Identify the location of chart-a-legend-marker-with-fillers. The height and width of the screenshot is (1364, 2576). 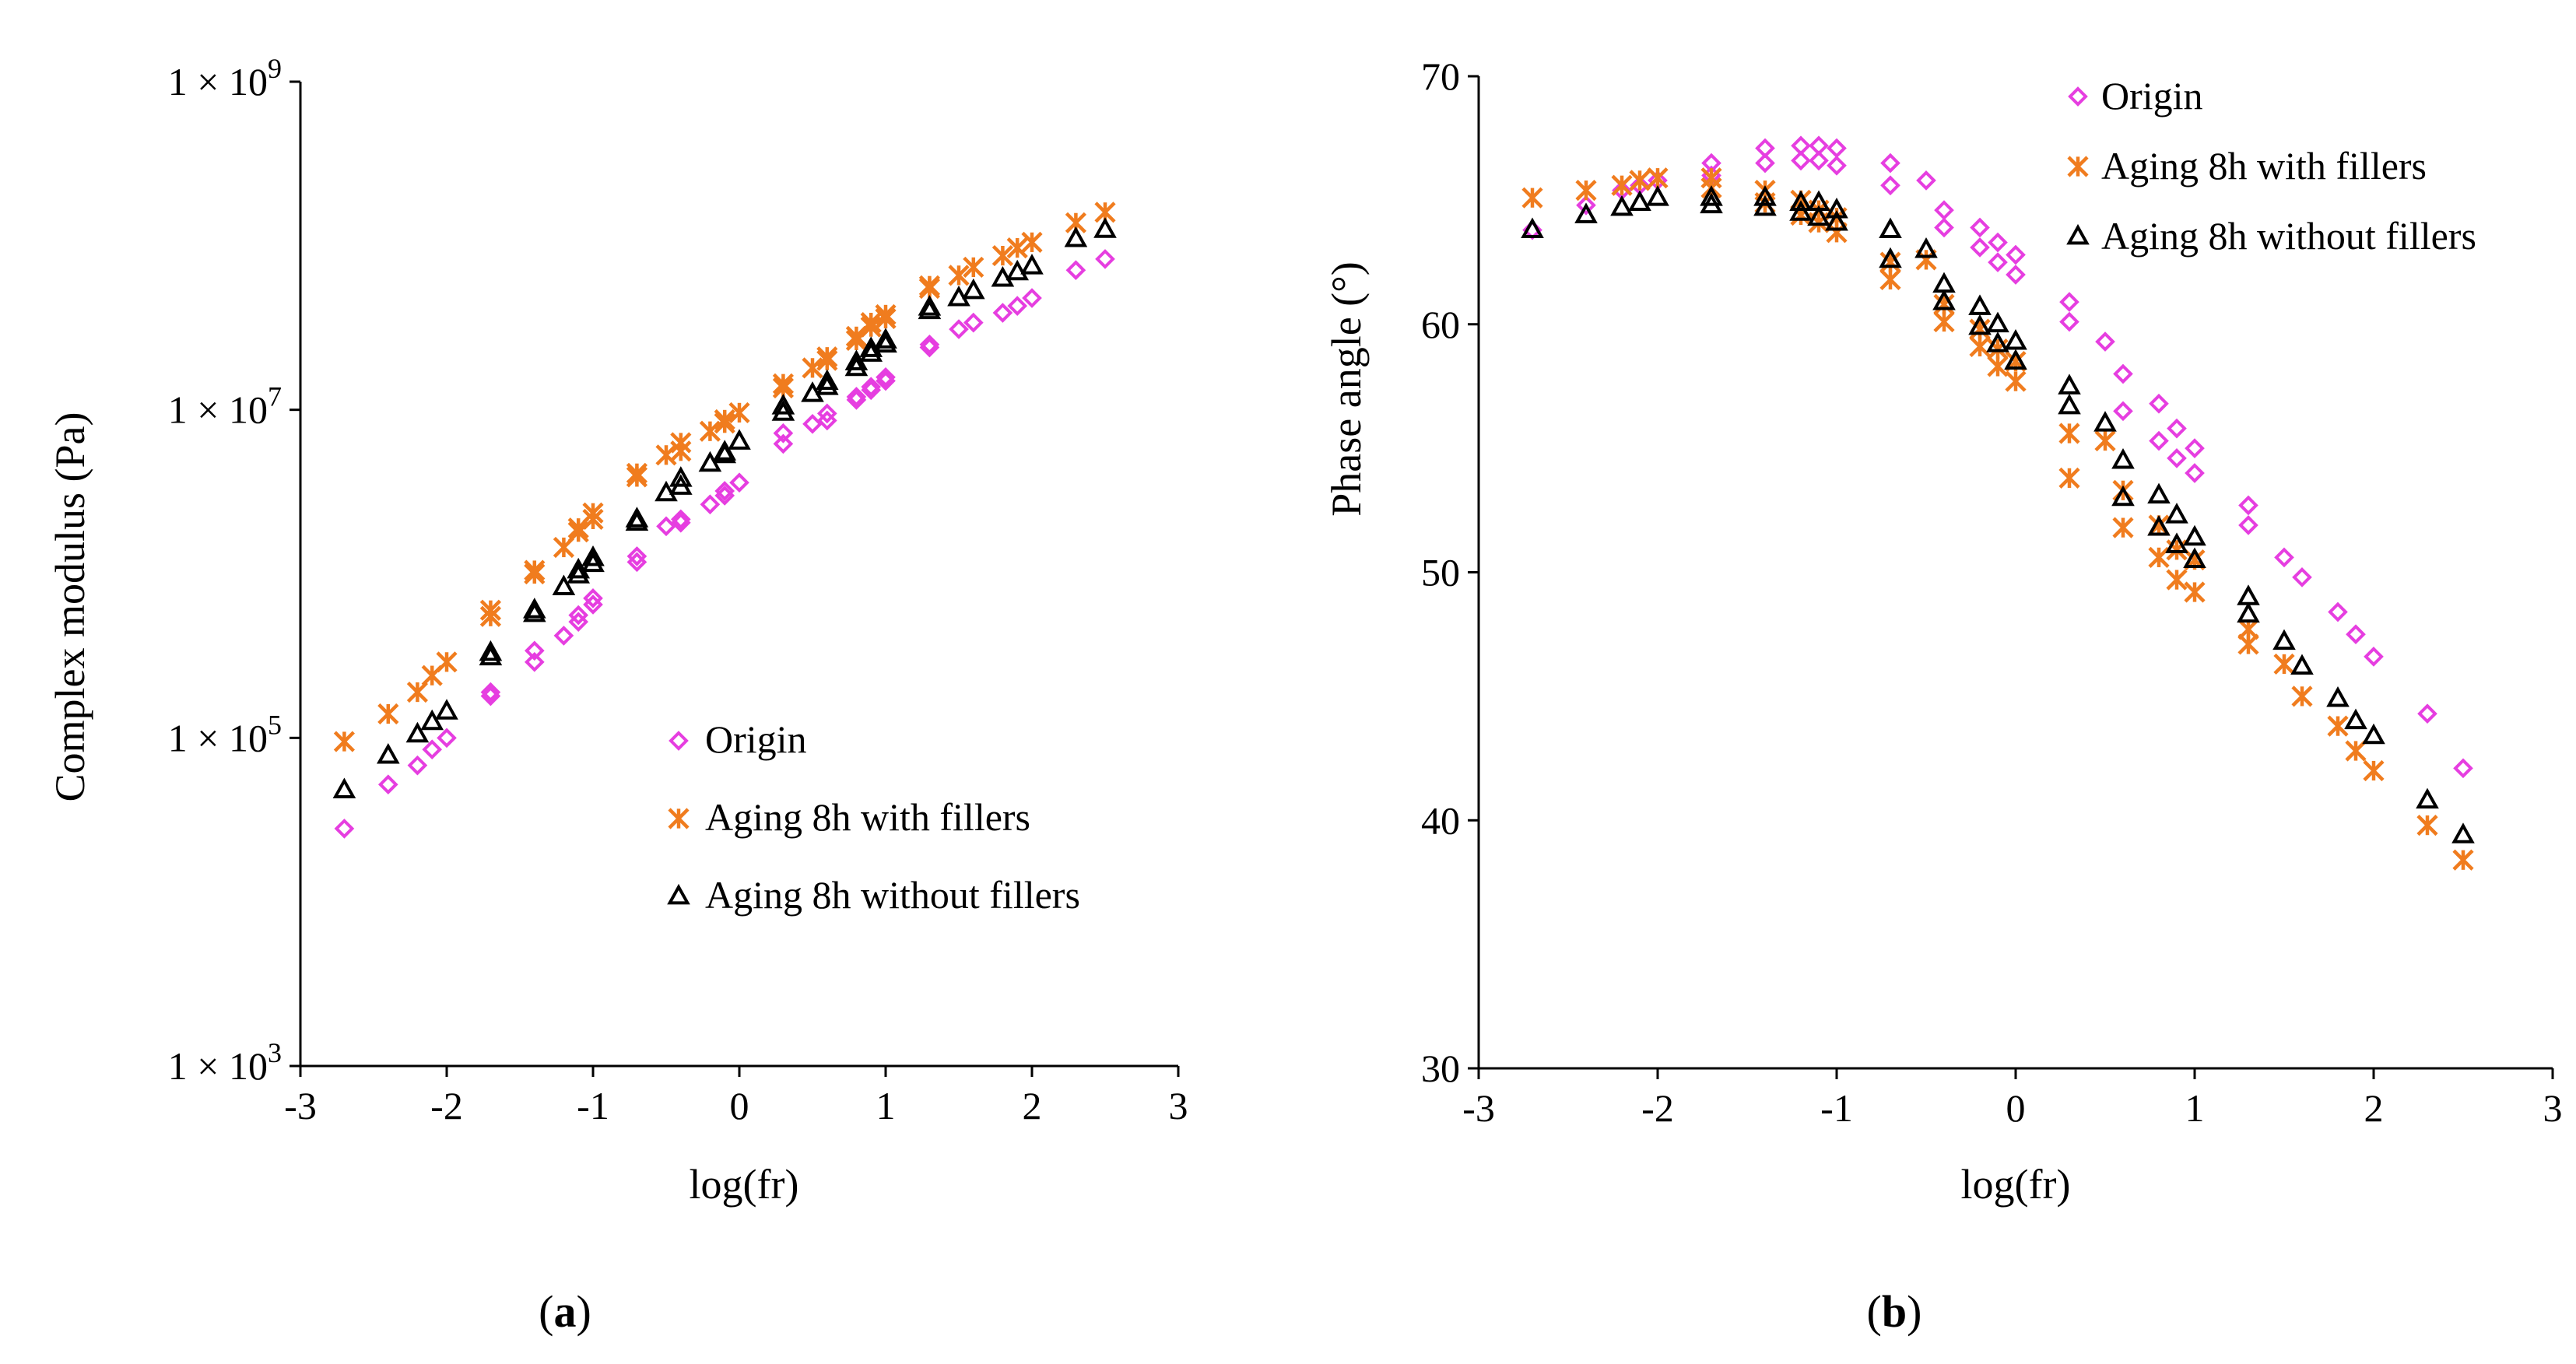
(679, 818).